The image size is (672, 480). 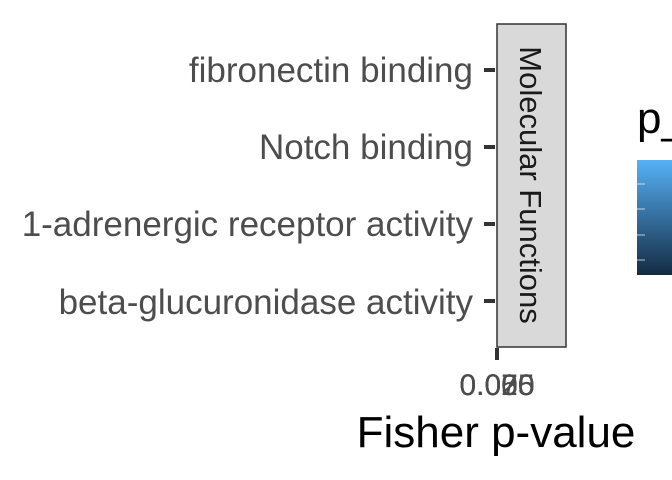 I want to click on legend-colorbar, so click(x=654, y=217).